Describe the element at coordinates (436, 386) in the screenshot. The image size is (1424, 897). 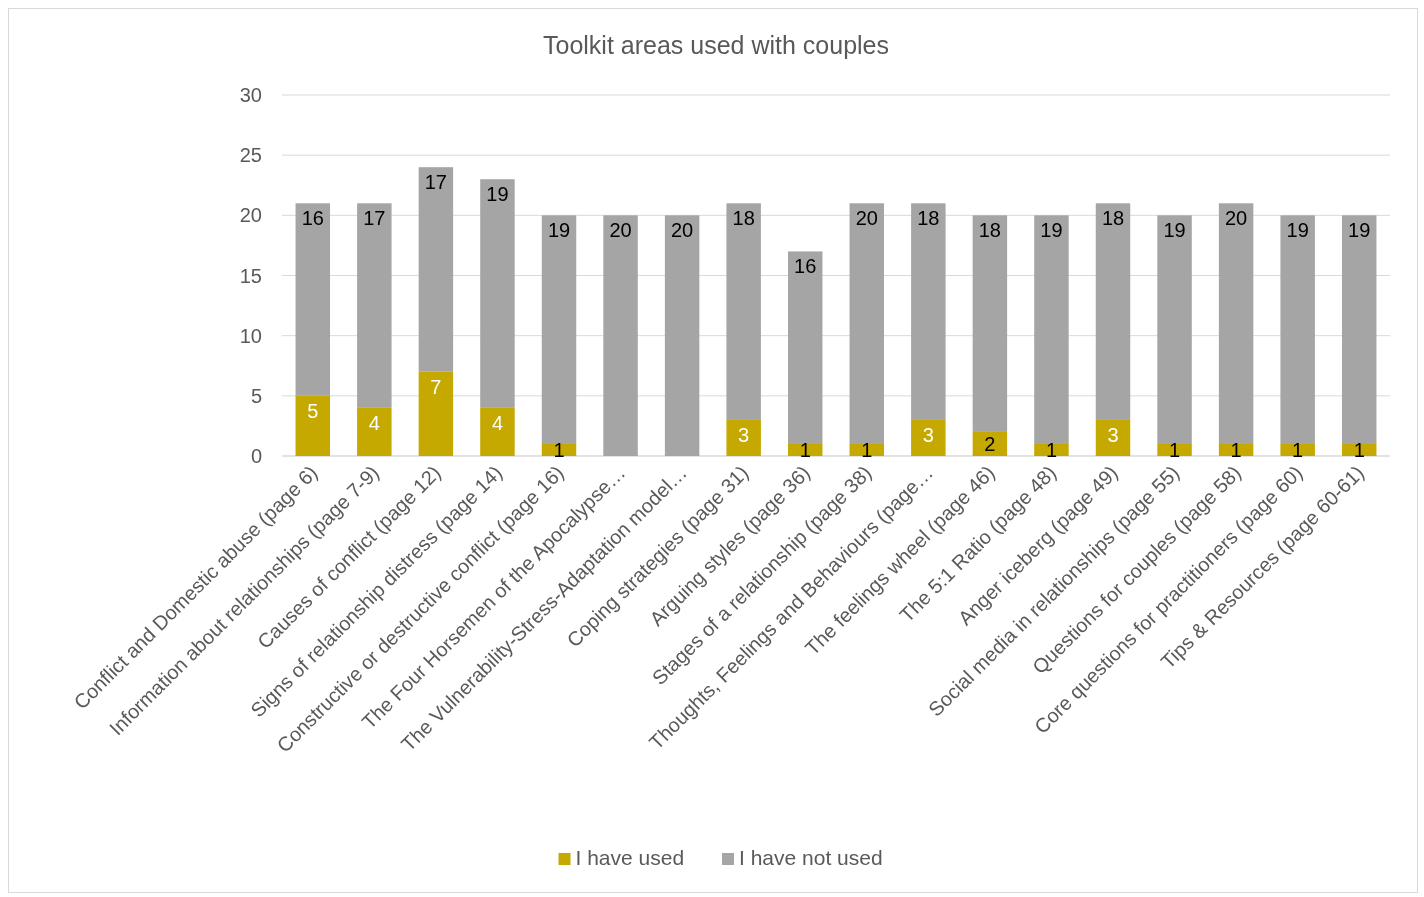
I see `data-label: 7` at that location.